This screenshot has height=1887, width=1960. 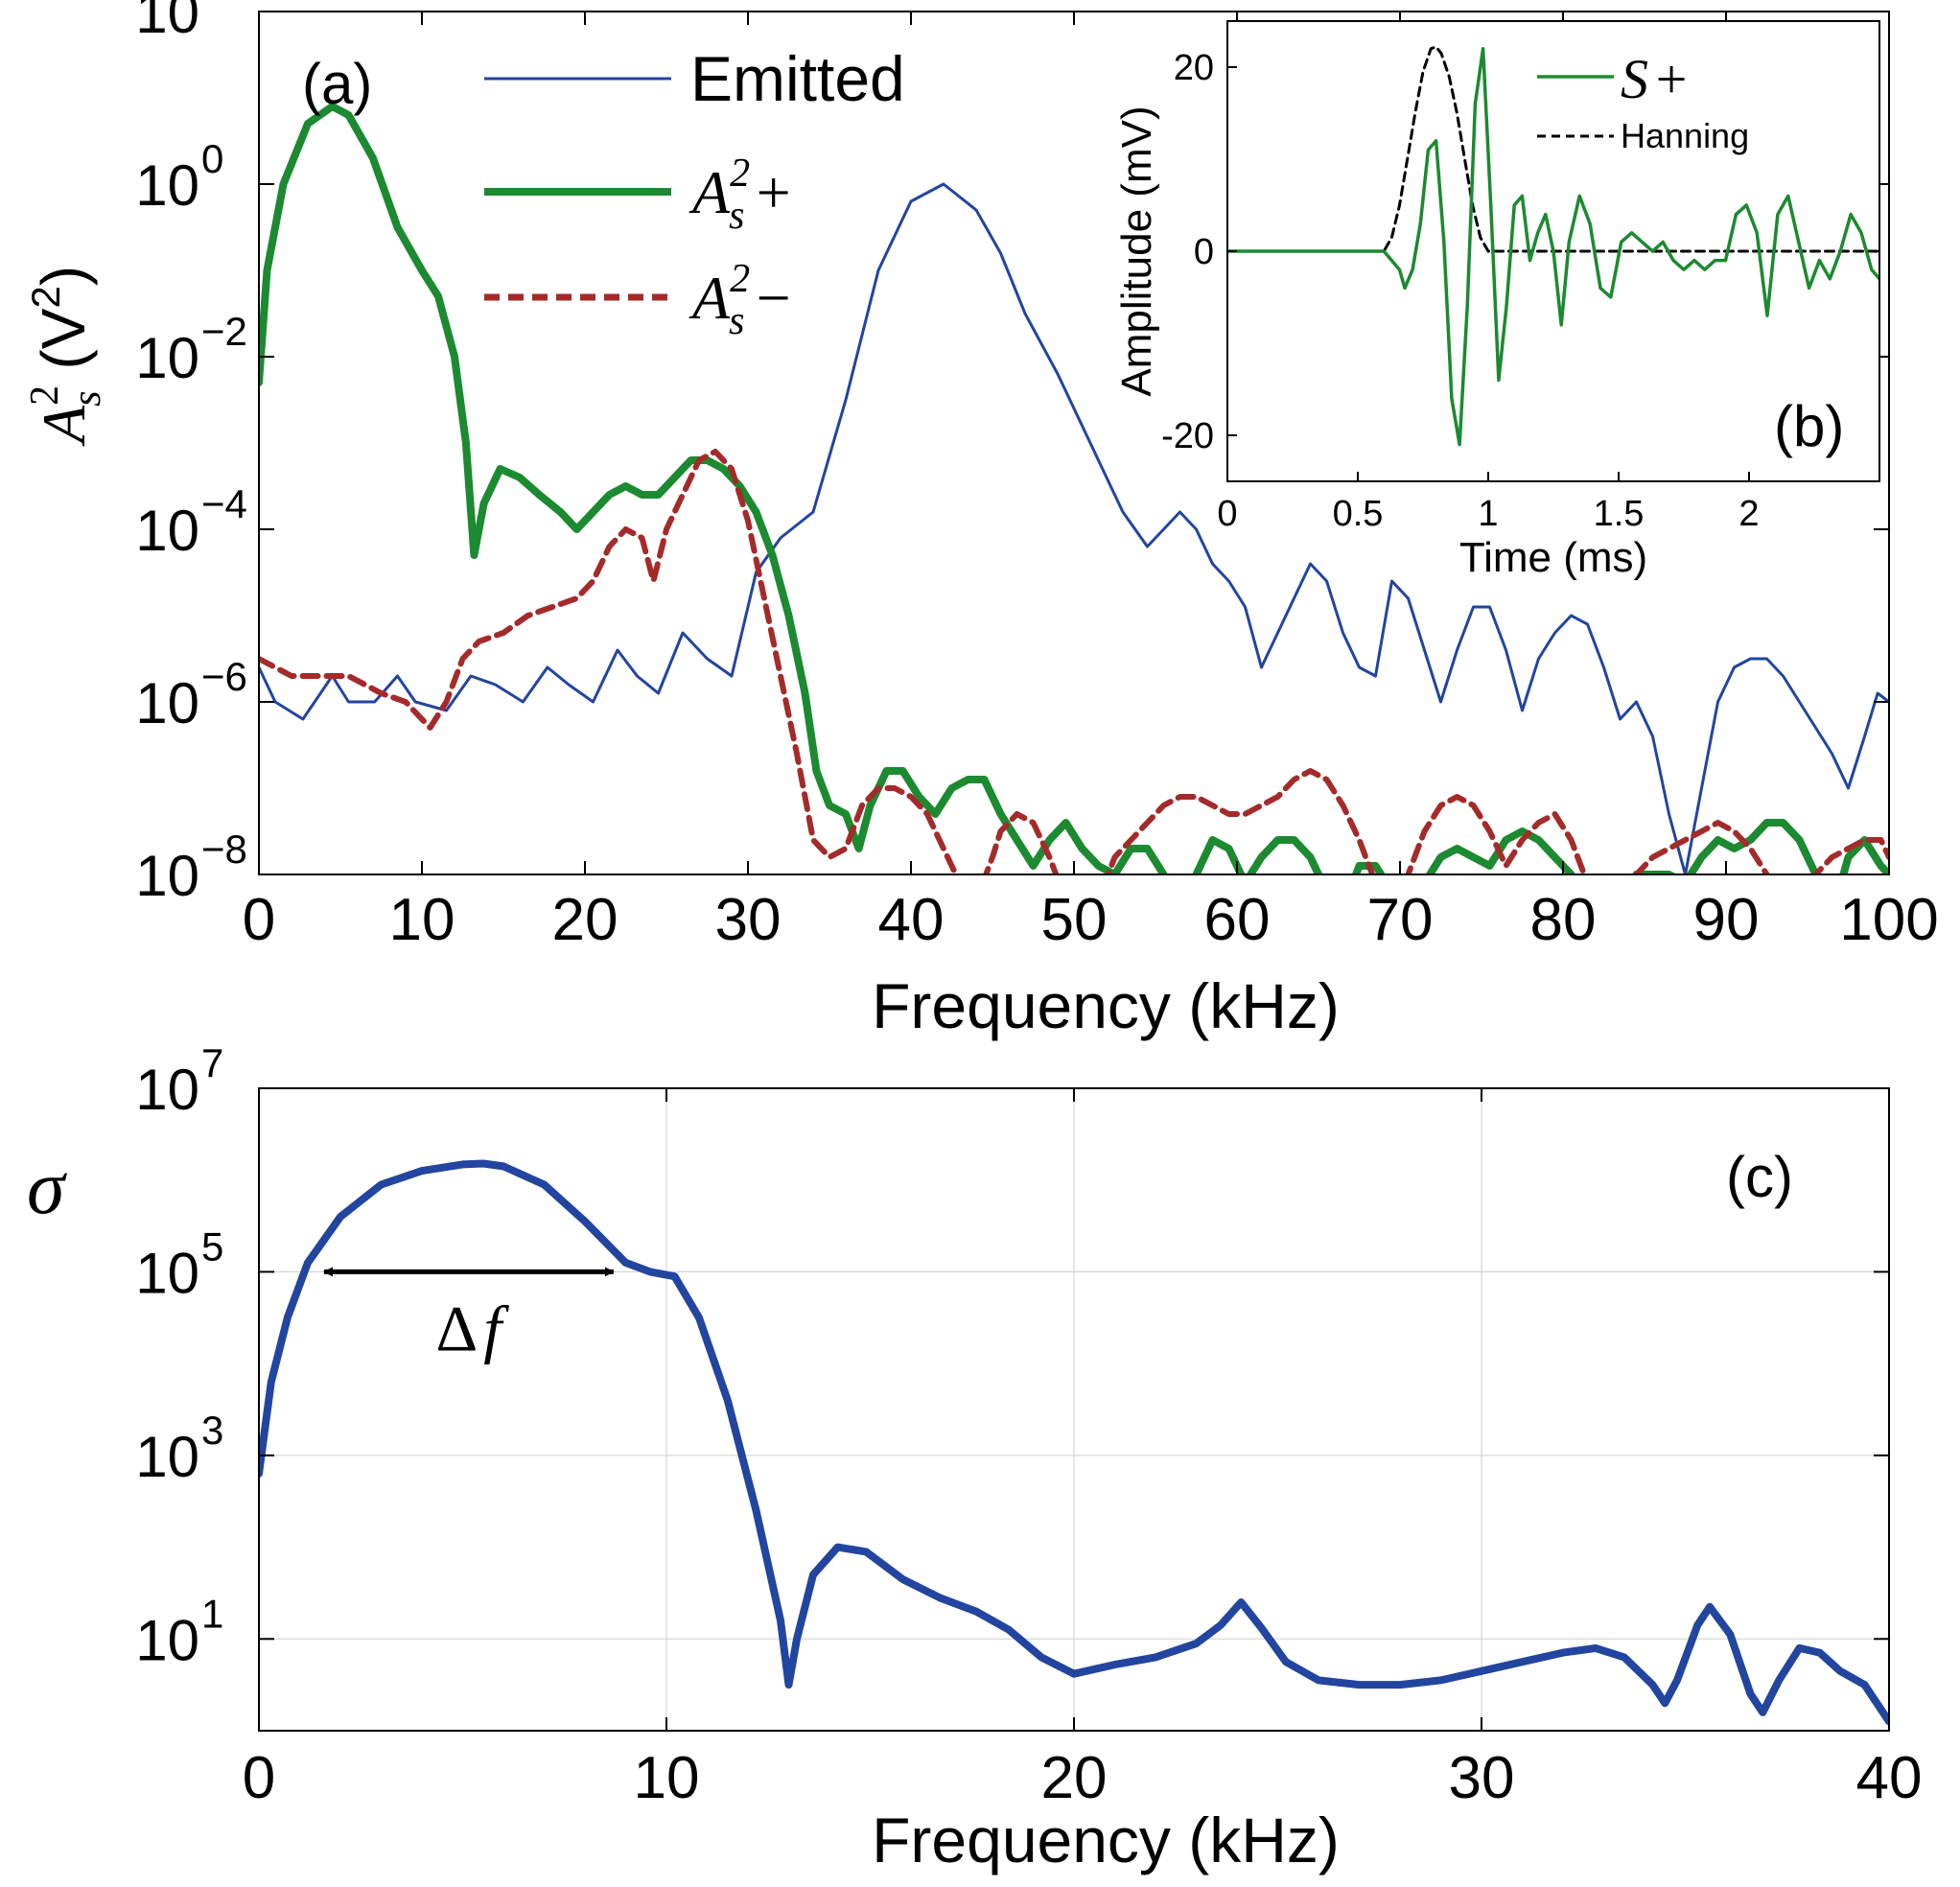 I want to click on panel-a-y-tick-exponent: −6, so click(x=224, y=676).